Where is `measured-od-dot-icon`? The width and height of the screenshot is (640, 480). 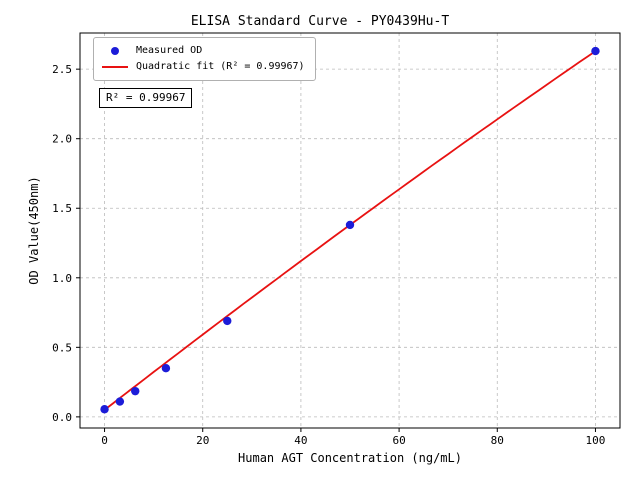 measured-od-dot-icon is located at coordinates (115, 51).